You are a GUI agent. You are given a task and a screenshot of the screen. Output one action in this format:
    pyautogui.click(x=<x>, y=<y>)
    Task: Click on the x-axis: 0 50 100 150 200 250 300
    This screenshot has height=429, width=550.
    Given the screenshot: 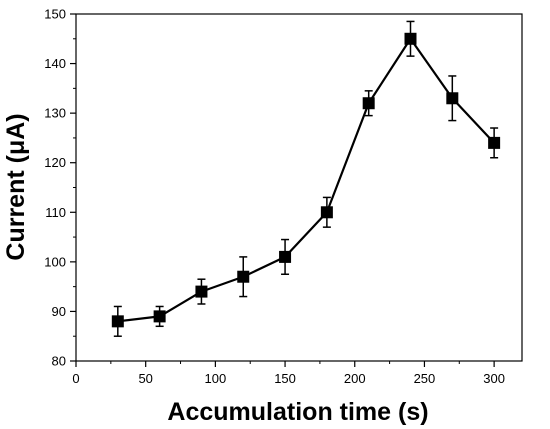 What is the action you would take?
    pyautogui.click(x=288, y=373)
    